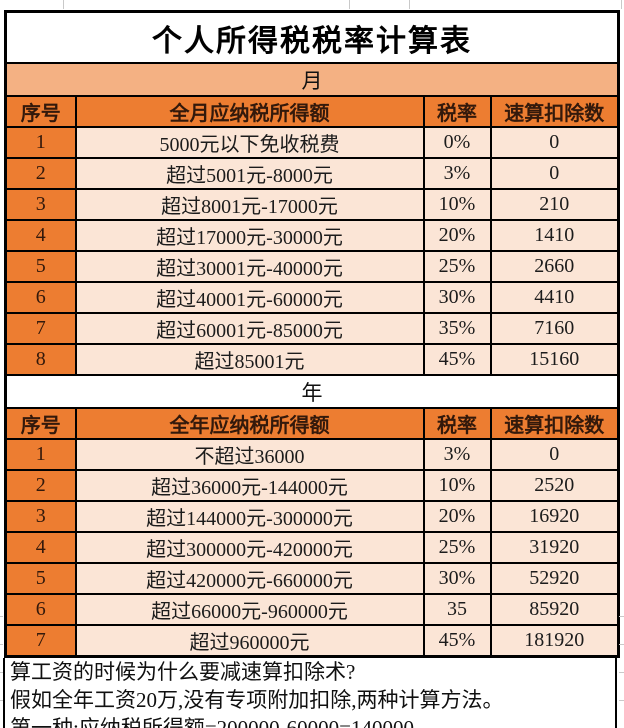 This screenshot has width=624, height=728. I want to click on cell-range: 超过85001元, so click(249, 359).